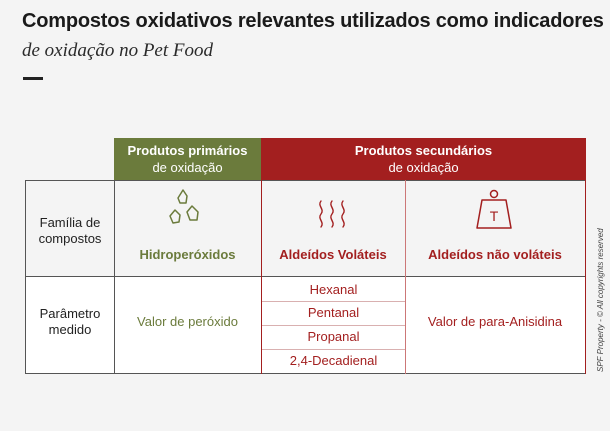  Describe the element at coordinates (70, 321) in the screenshot. I see `param-row-label: Parâmetro medido` at that location.